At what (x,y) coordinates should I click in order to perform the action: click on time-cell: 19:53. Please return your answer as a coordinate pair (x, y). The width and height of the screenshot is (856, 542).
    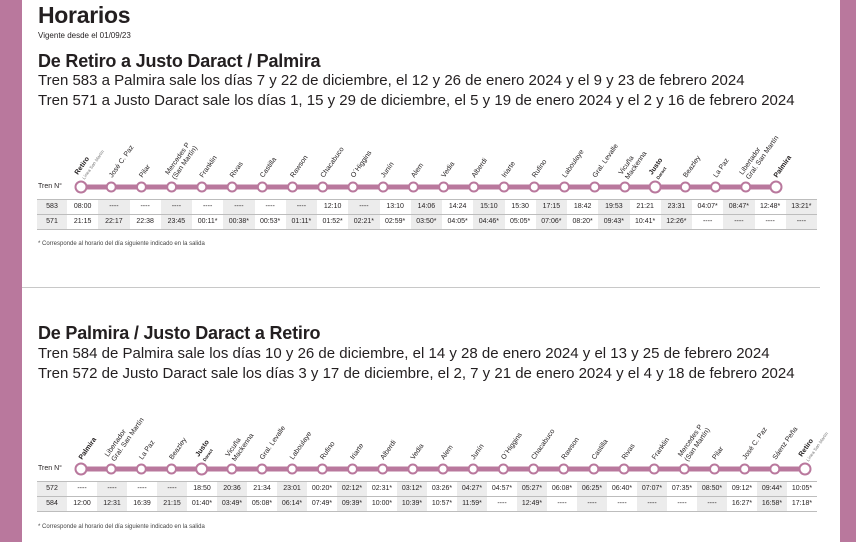
    Looking at the image, I should click on (614, 207).